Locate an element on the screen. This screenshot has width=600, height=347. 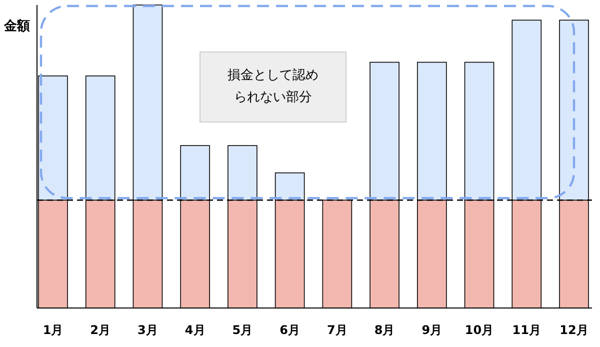
x-tick-label: 6月 is located at coordinates (290, 330).